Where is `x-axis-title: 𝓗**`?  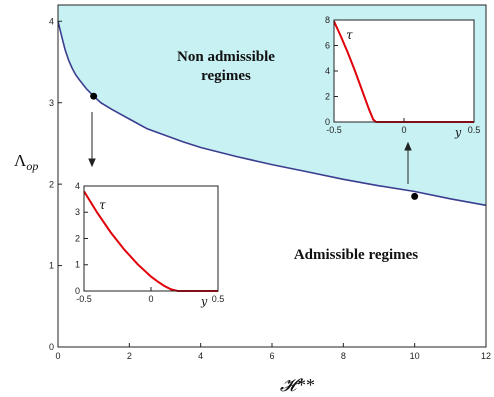 x-axis-title: 𝓗** is located at coordinates (297, 385).